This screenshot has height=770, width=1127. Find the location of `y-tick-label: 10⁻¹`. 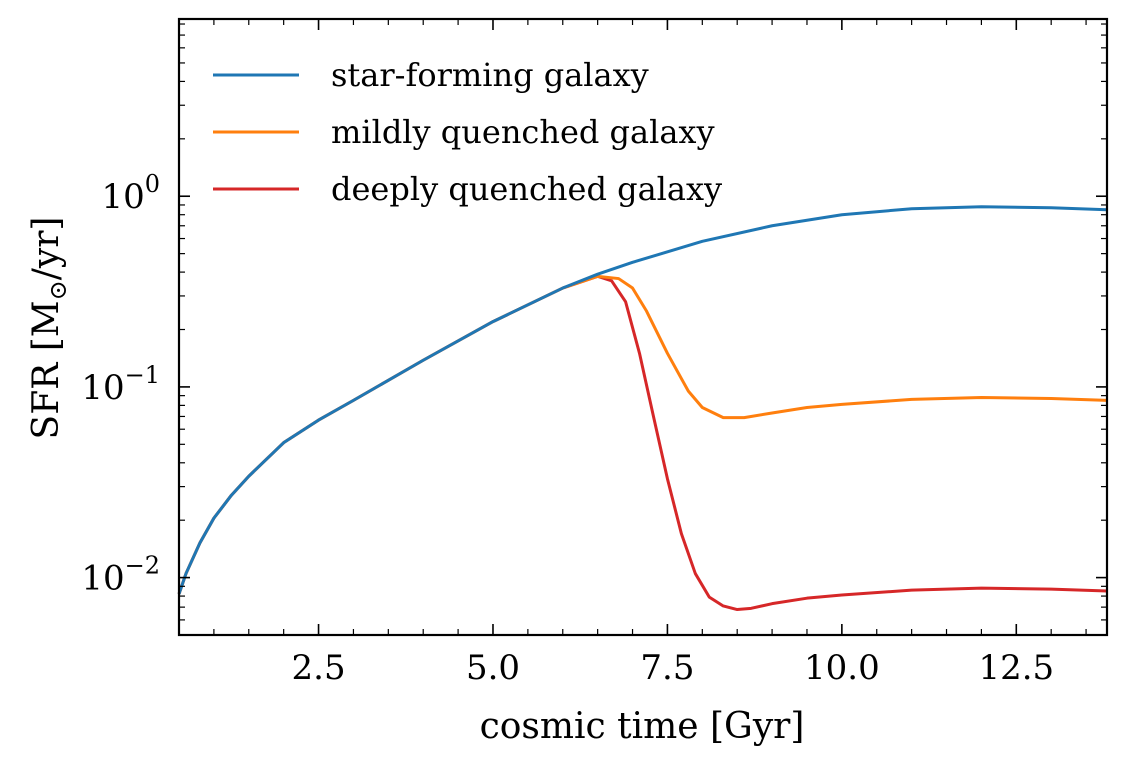

y-tick-label: 10⁻¹ is located at coordinates (120, 384).